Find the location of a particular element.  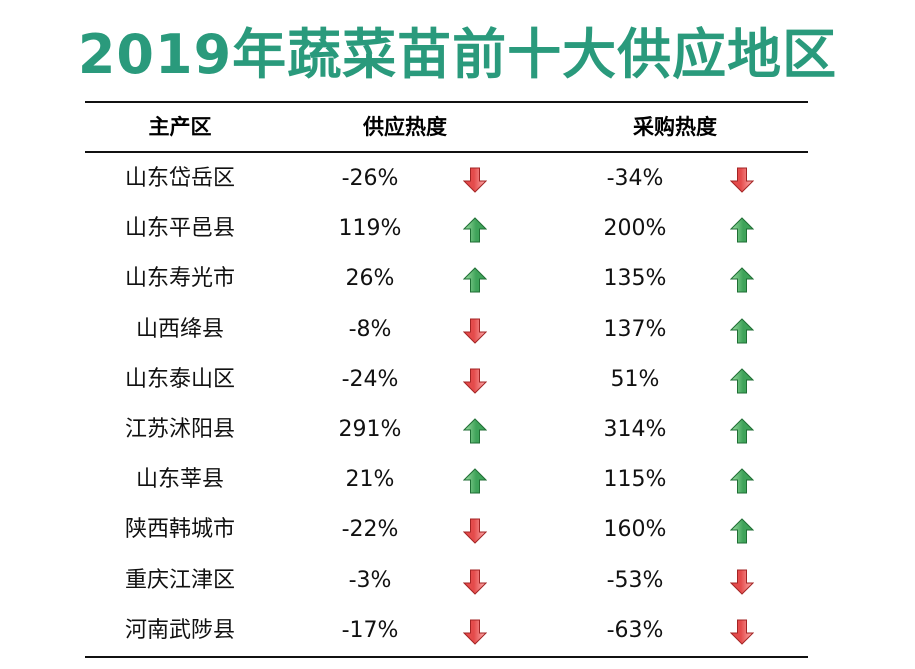

region-cell: 山东泰山区 is located at coordinates (179, 379).